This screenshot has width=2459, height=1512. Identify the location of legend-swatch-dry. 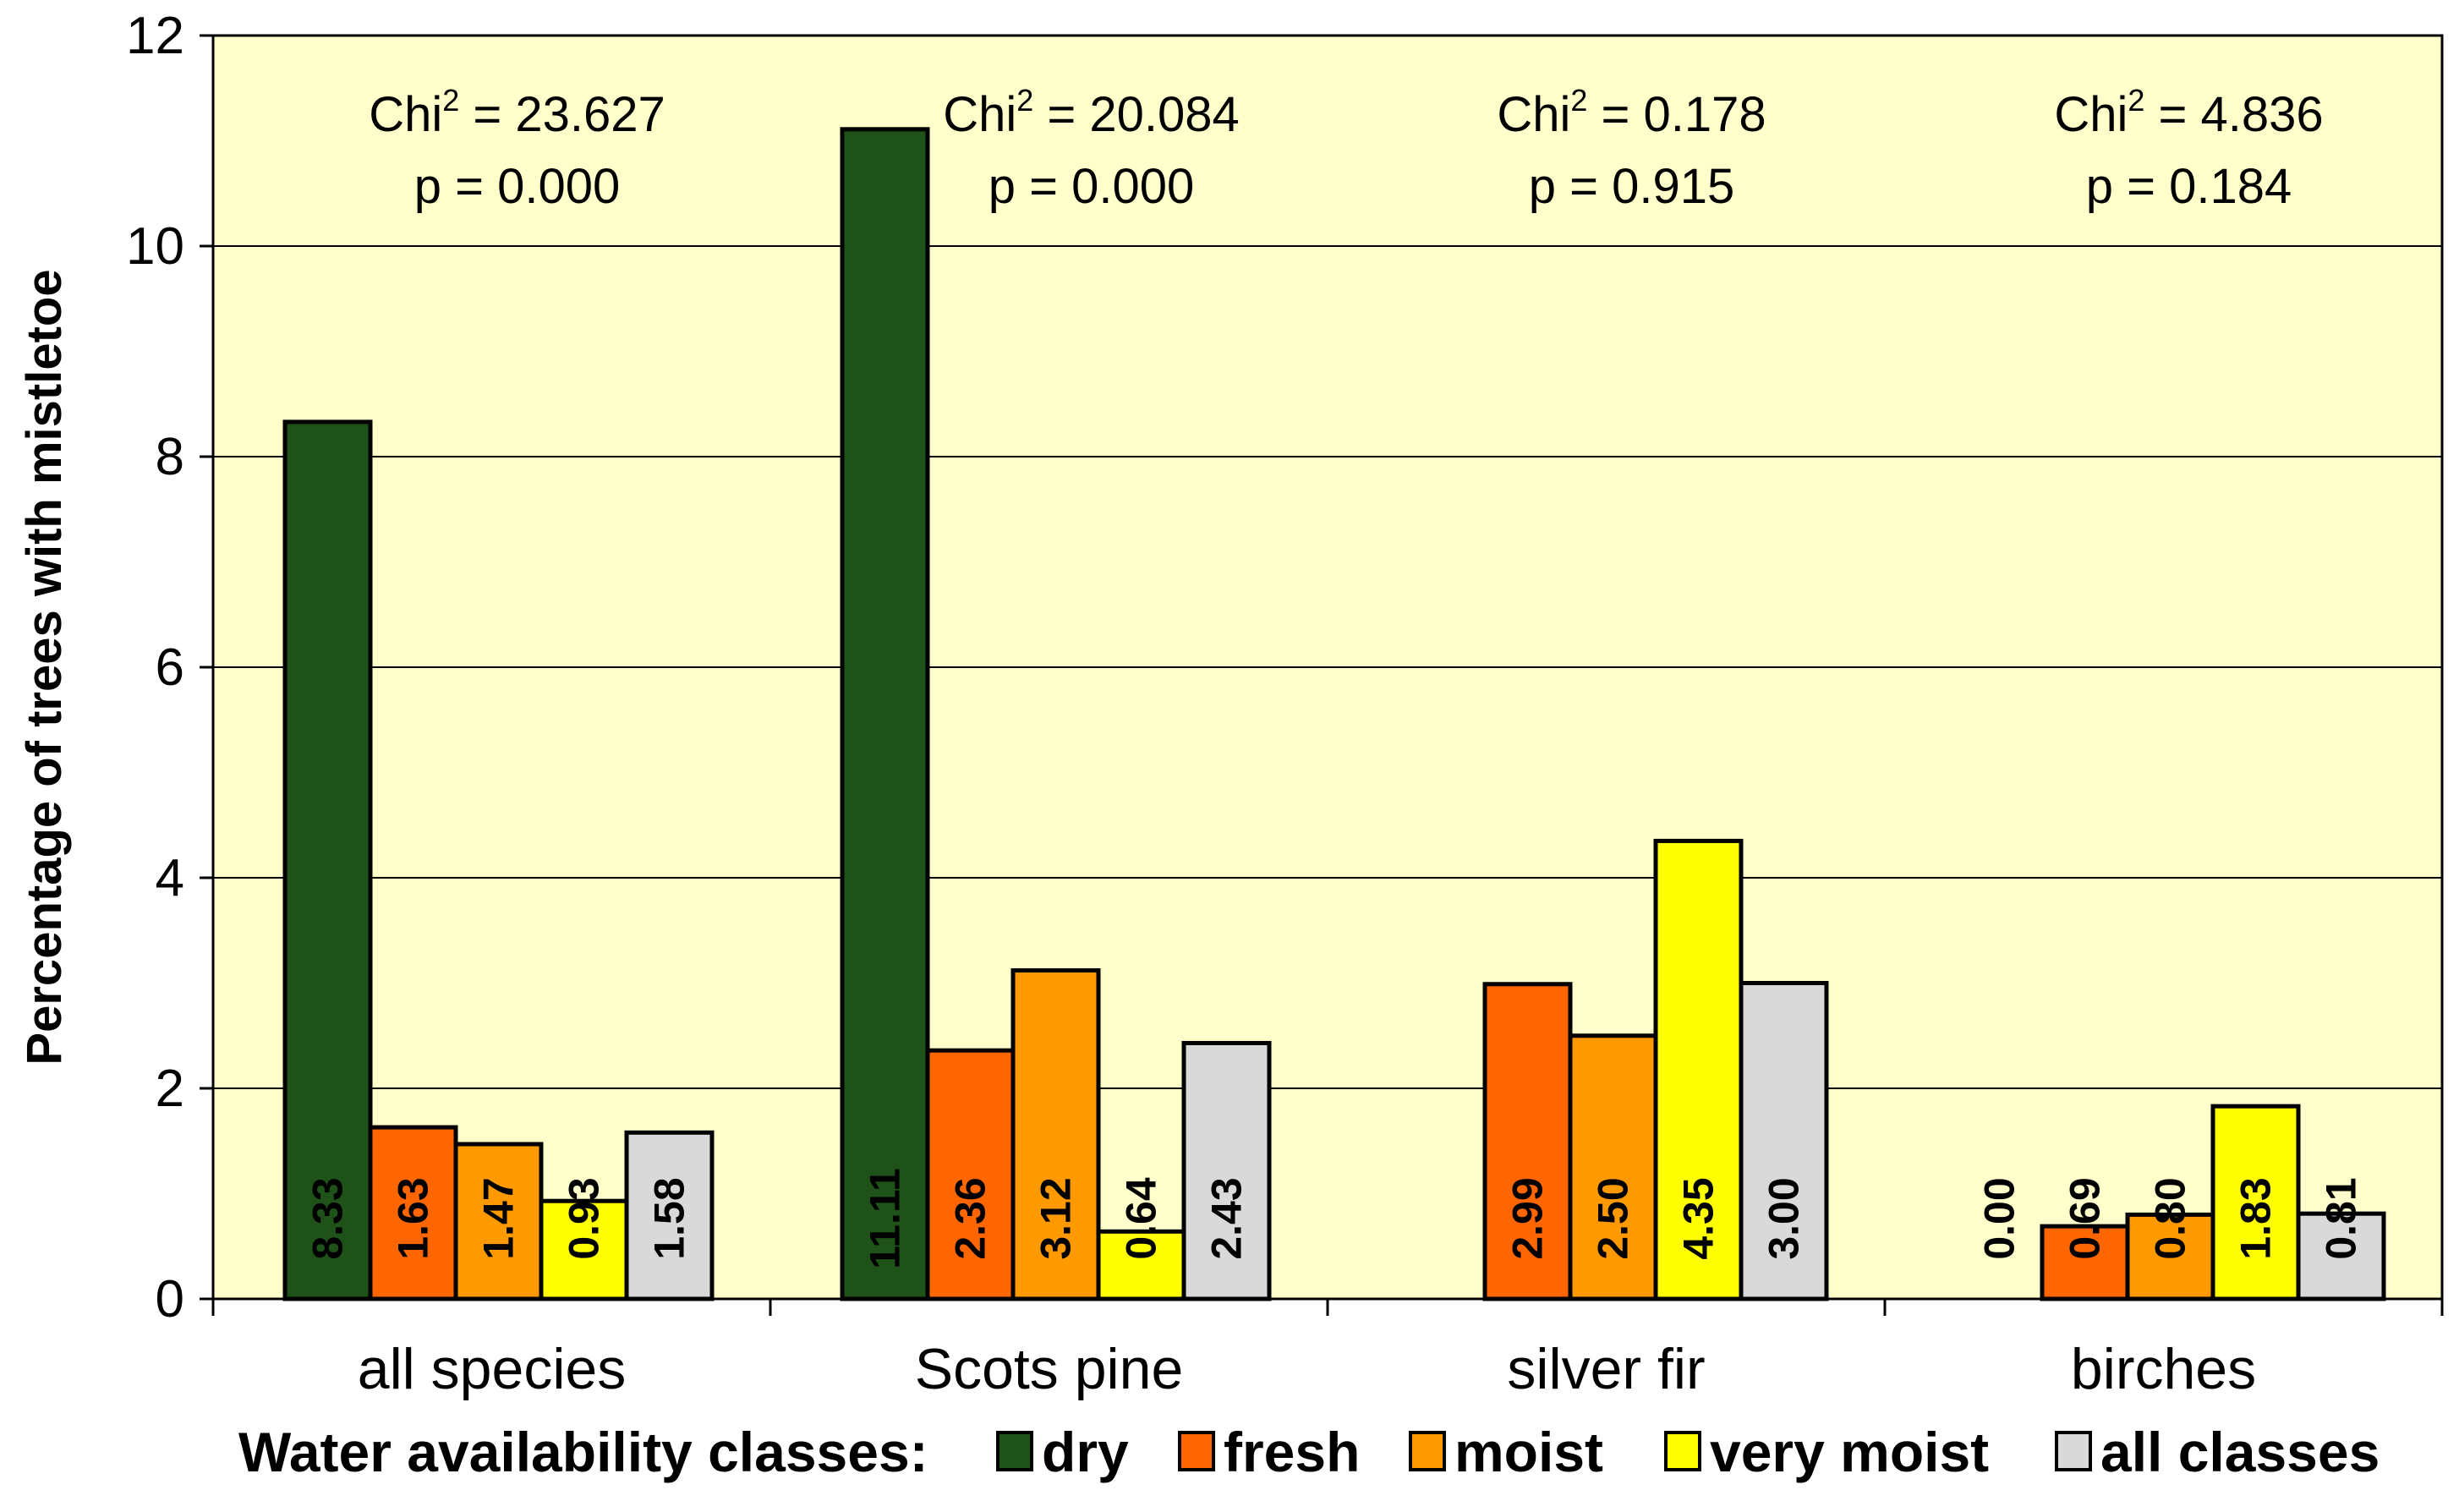
(1014, 1451).